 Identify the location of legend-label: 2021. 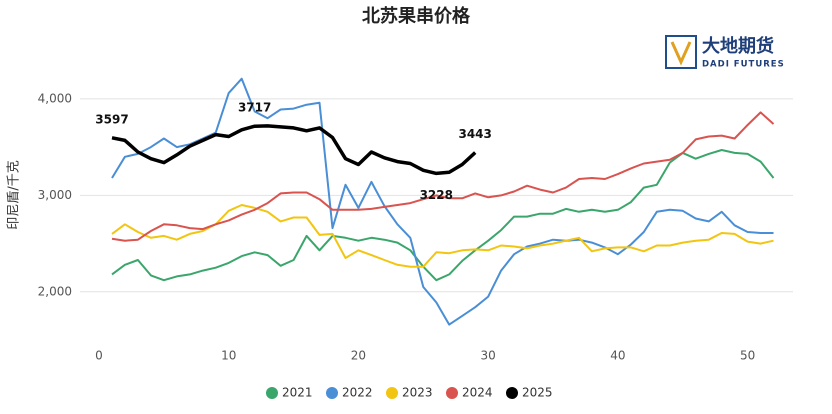
(297, 393).